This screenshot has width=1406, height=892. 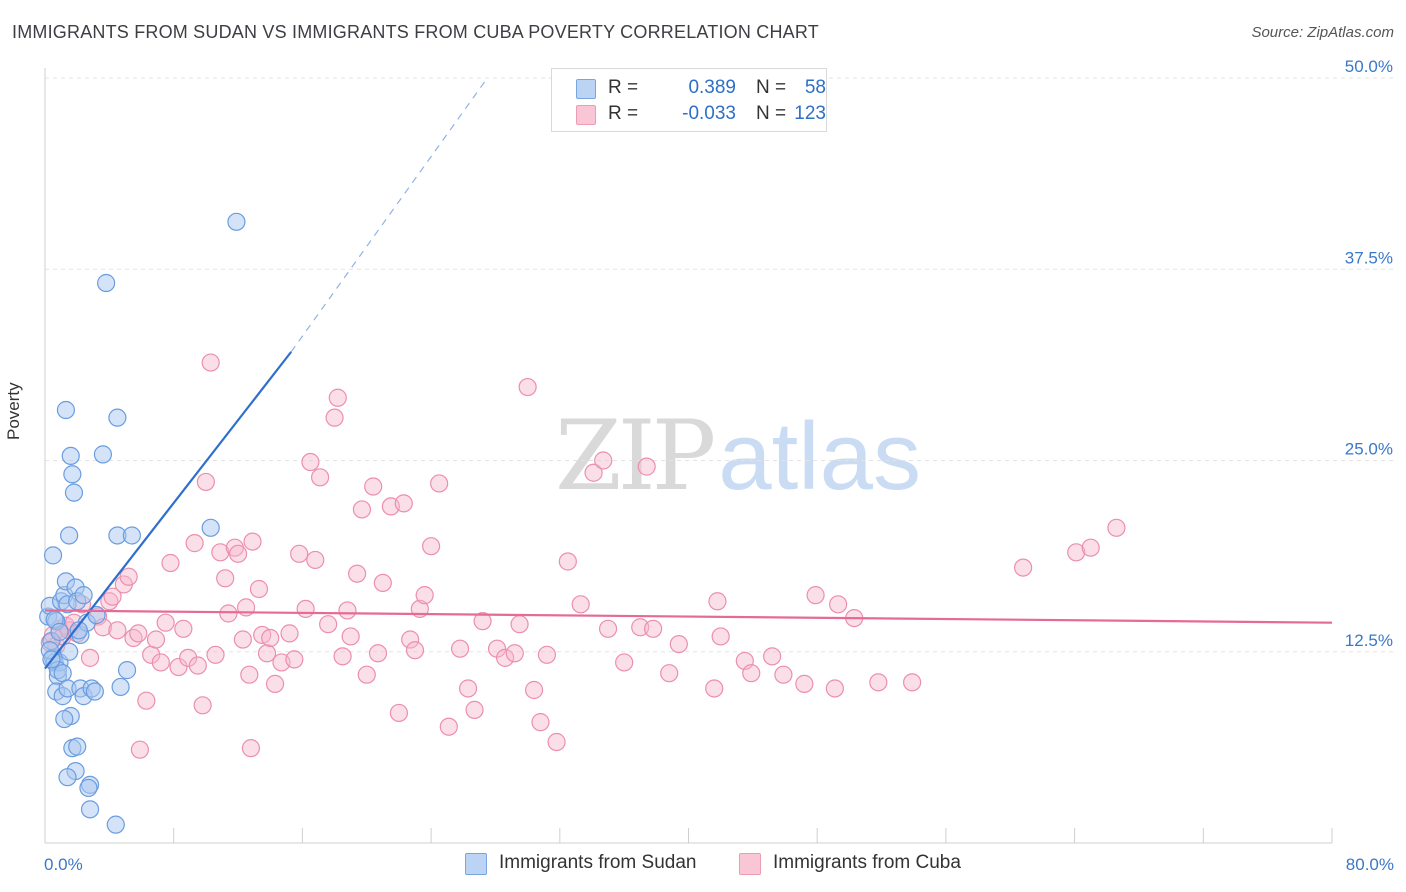 What do you see at coordinates (810, 113) in the screenshot?
I see `legend-n-value: 123` at bounding box center [810, 113].